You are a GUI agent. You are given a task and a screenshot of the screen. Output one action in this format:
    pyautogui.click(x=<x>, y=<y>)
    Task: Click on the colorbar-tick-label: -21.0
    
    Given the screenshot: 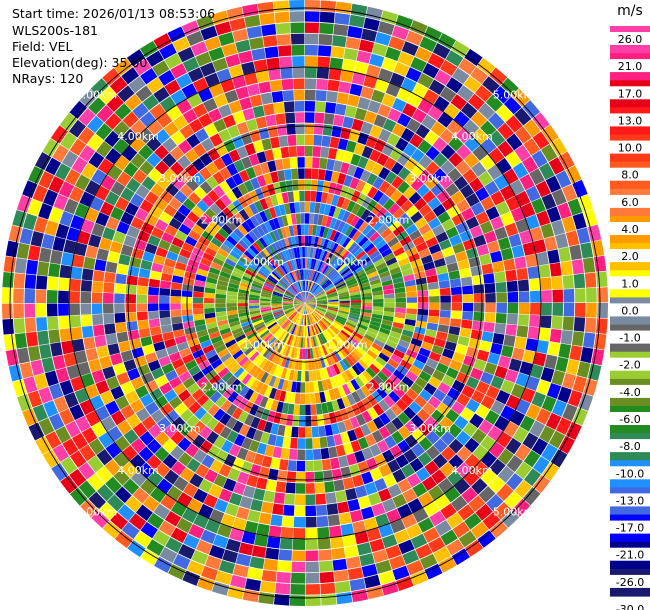 What is the action you would take?
    pyautogui.click(x=630, y=555)
    